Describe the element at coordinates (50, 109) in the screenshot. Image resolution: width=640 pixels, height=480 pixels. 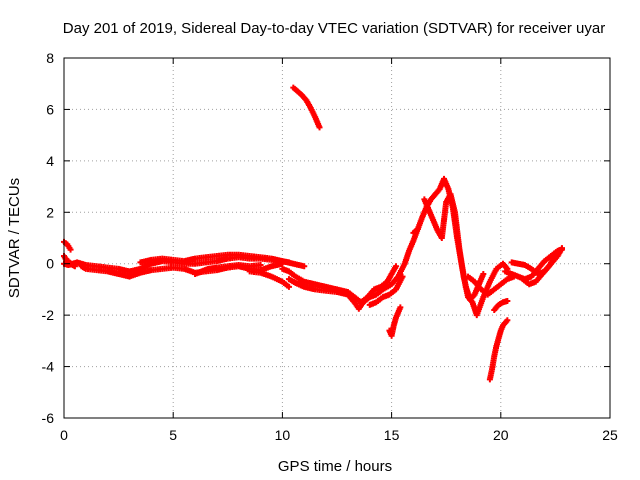
I see `y-tick-label: 6` at that location.